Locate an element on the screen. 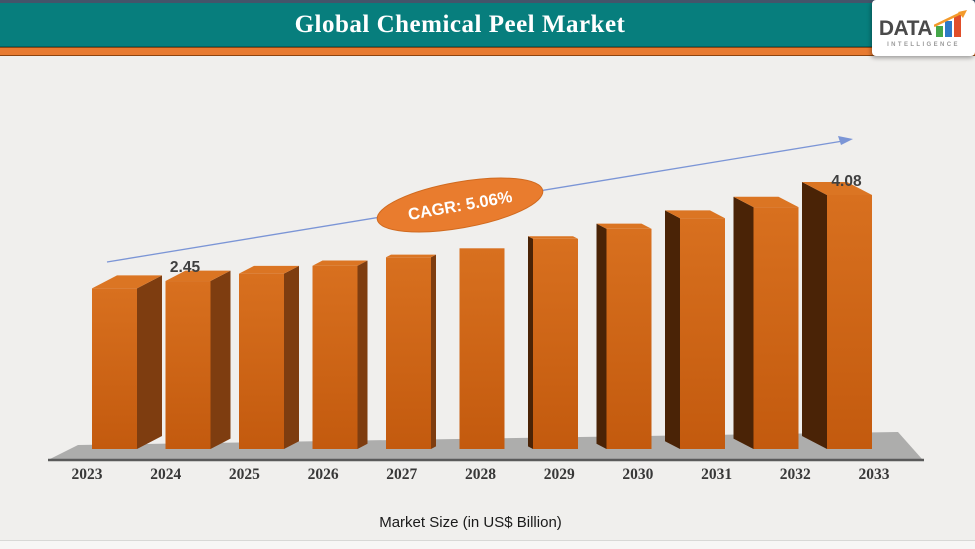  bar-2032 is located at coordinates (766, 322).